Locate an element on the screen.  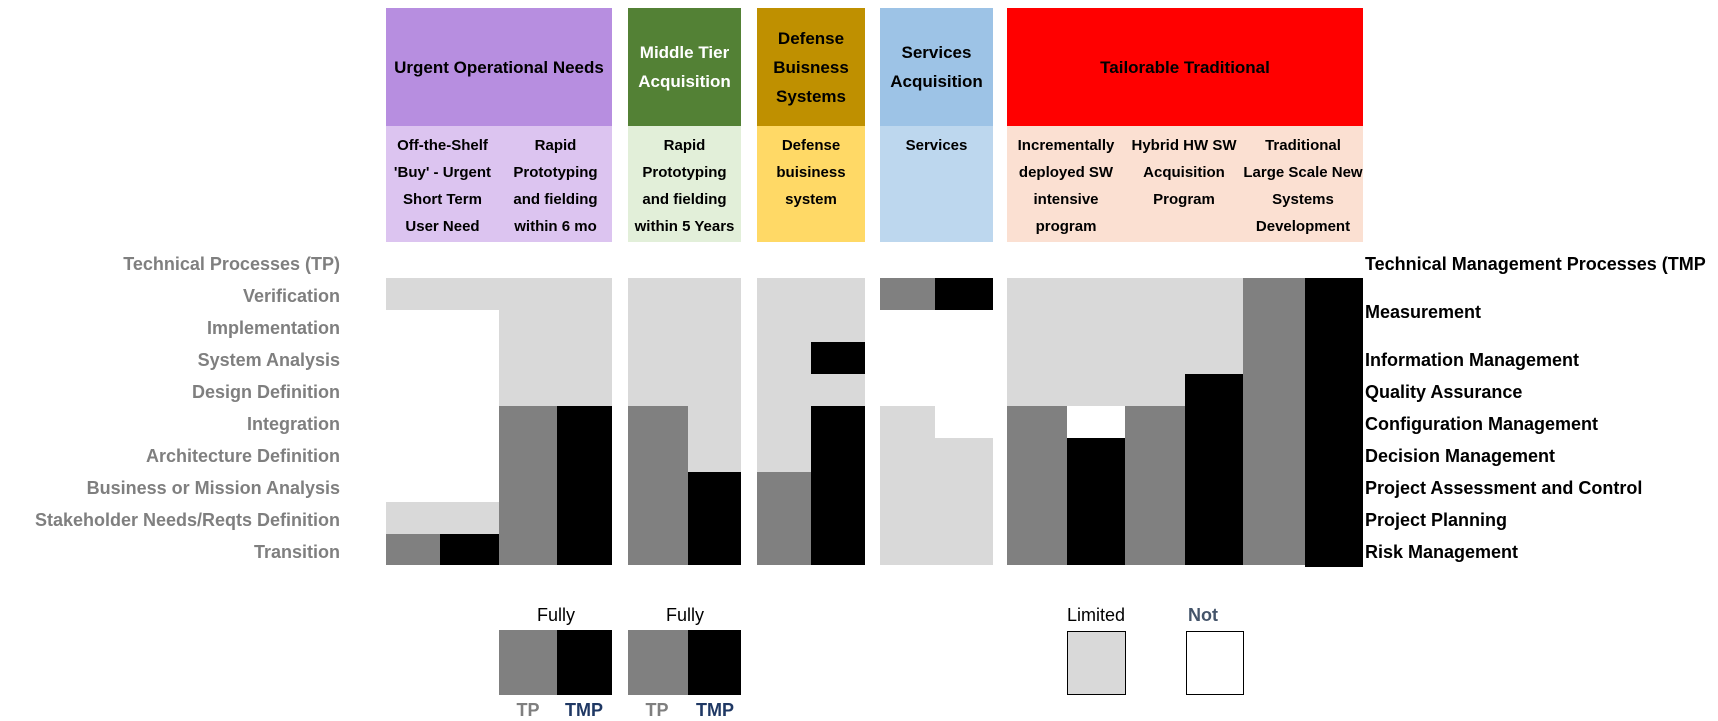
header-defense-buisness-systems: Defense Buisness Systems is located at coordinates (811, 67).